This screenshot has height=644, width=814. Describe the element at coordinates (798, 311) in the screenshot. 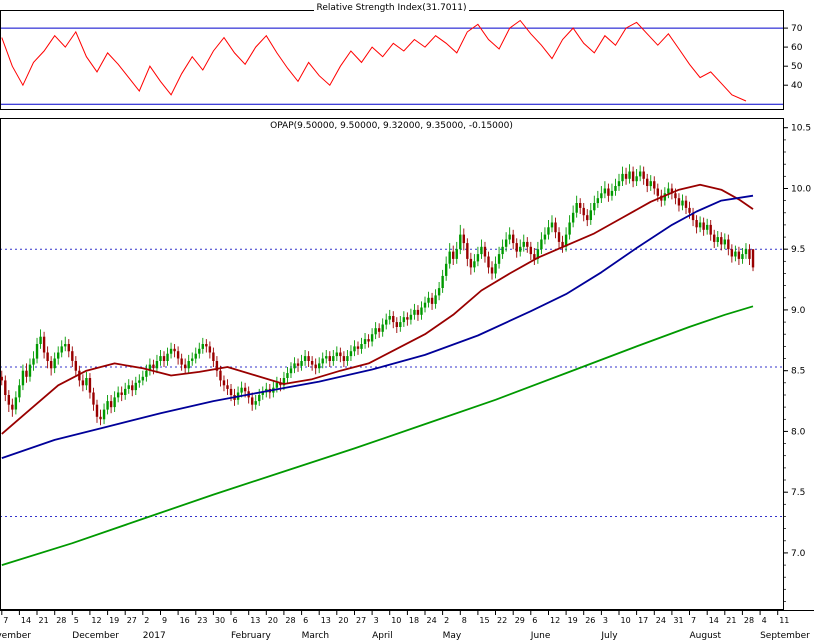

I see `svg-text: 9.0` at that location.